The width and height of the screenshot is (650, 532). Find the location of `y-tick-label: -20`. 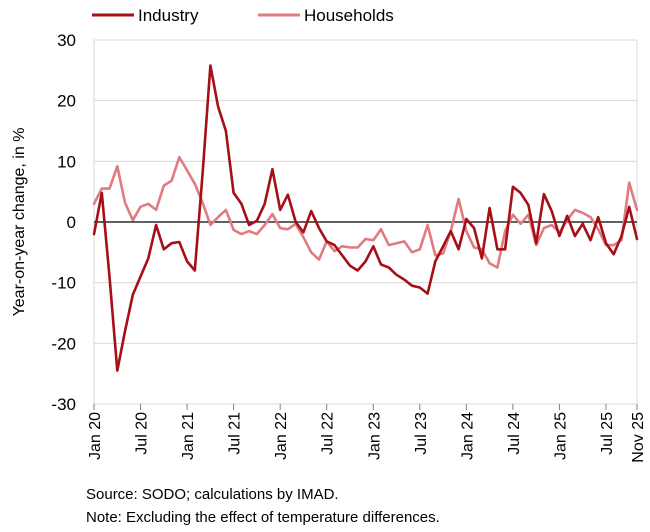

y-tick-label: -20 is located at coordinates (63, 343).